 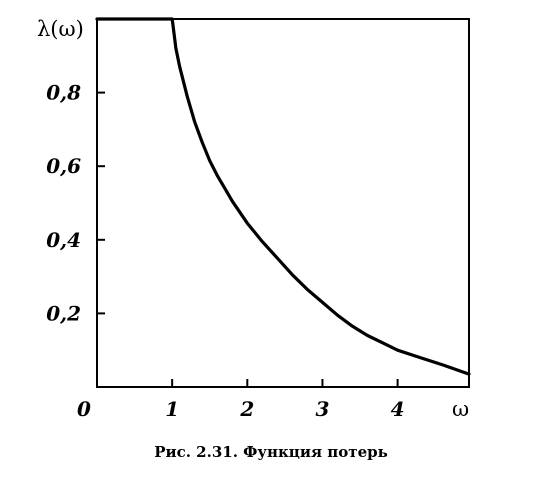 What do you see at coordinates (63, 166) in the screenshot?
I see `y-tick-label: 0,6` at bounding box center [63, 166].